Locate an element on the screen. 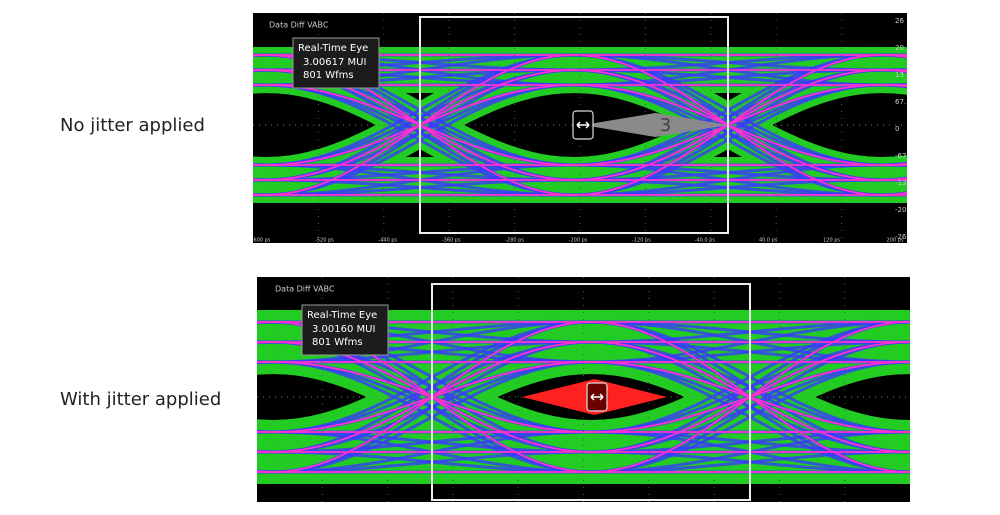 The height and width of the screenshot is (515, 1000). x-axis-label: -40.0 ps is located at coordinates (705, 241).